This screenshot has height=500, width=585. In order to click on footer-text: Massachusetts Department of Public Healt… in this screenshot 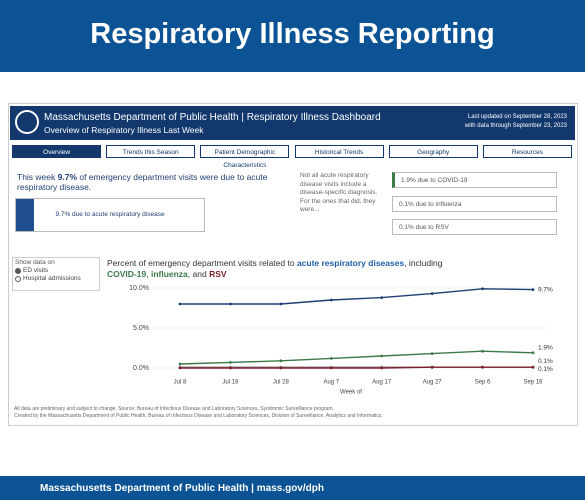, I will do `click(182, 488)`.